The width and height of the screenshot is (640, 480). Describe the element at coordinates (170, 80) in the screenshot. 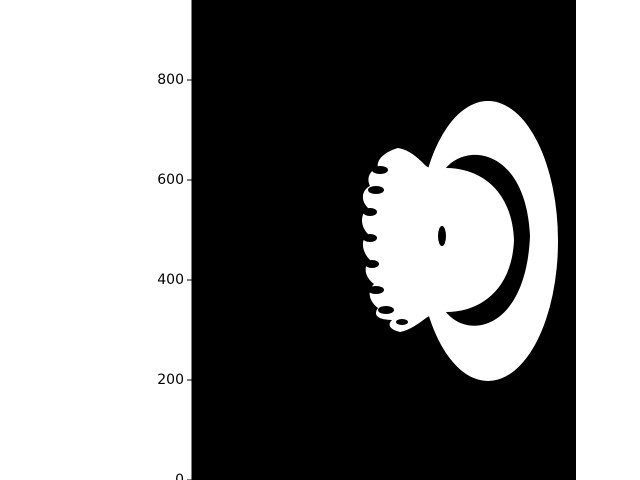

I see `y-tick-label-800: 800` at that location.